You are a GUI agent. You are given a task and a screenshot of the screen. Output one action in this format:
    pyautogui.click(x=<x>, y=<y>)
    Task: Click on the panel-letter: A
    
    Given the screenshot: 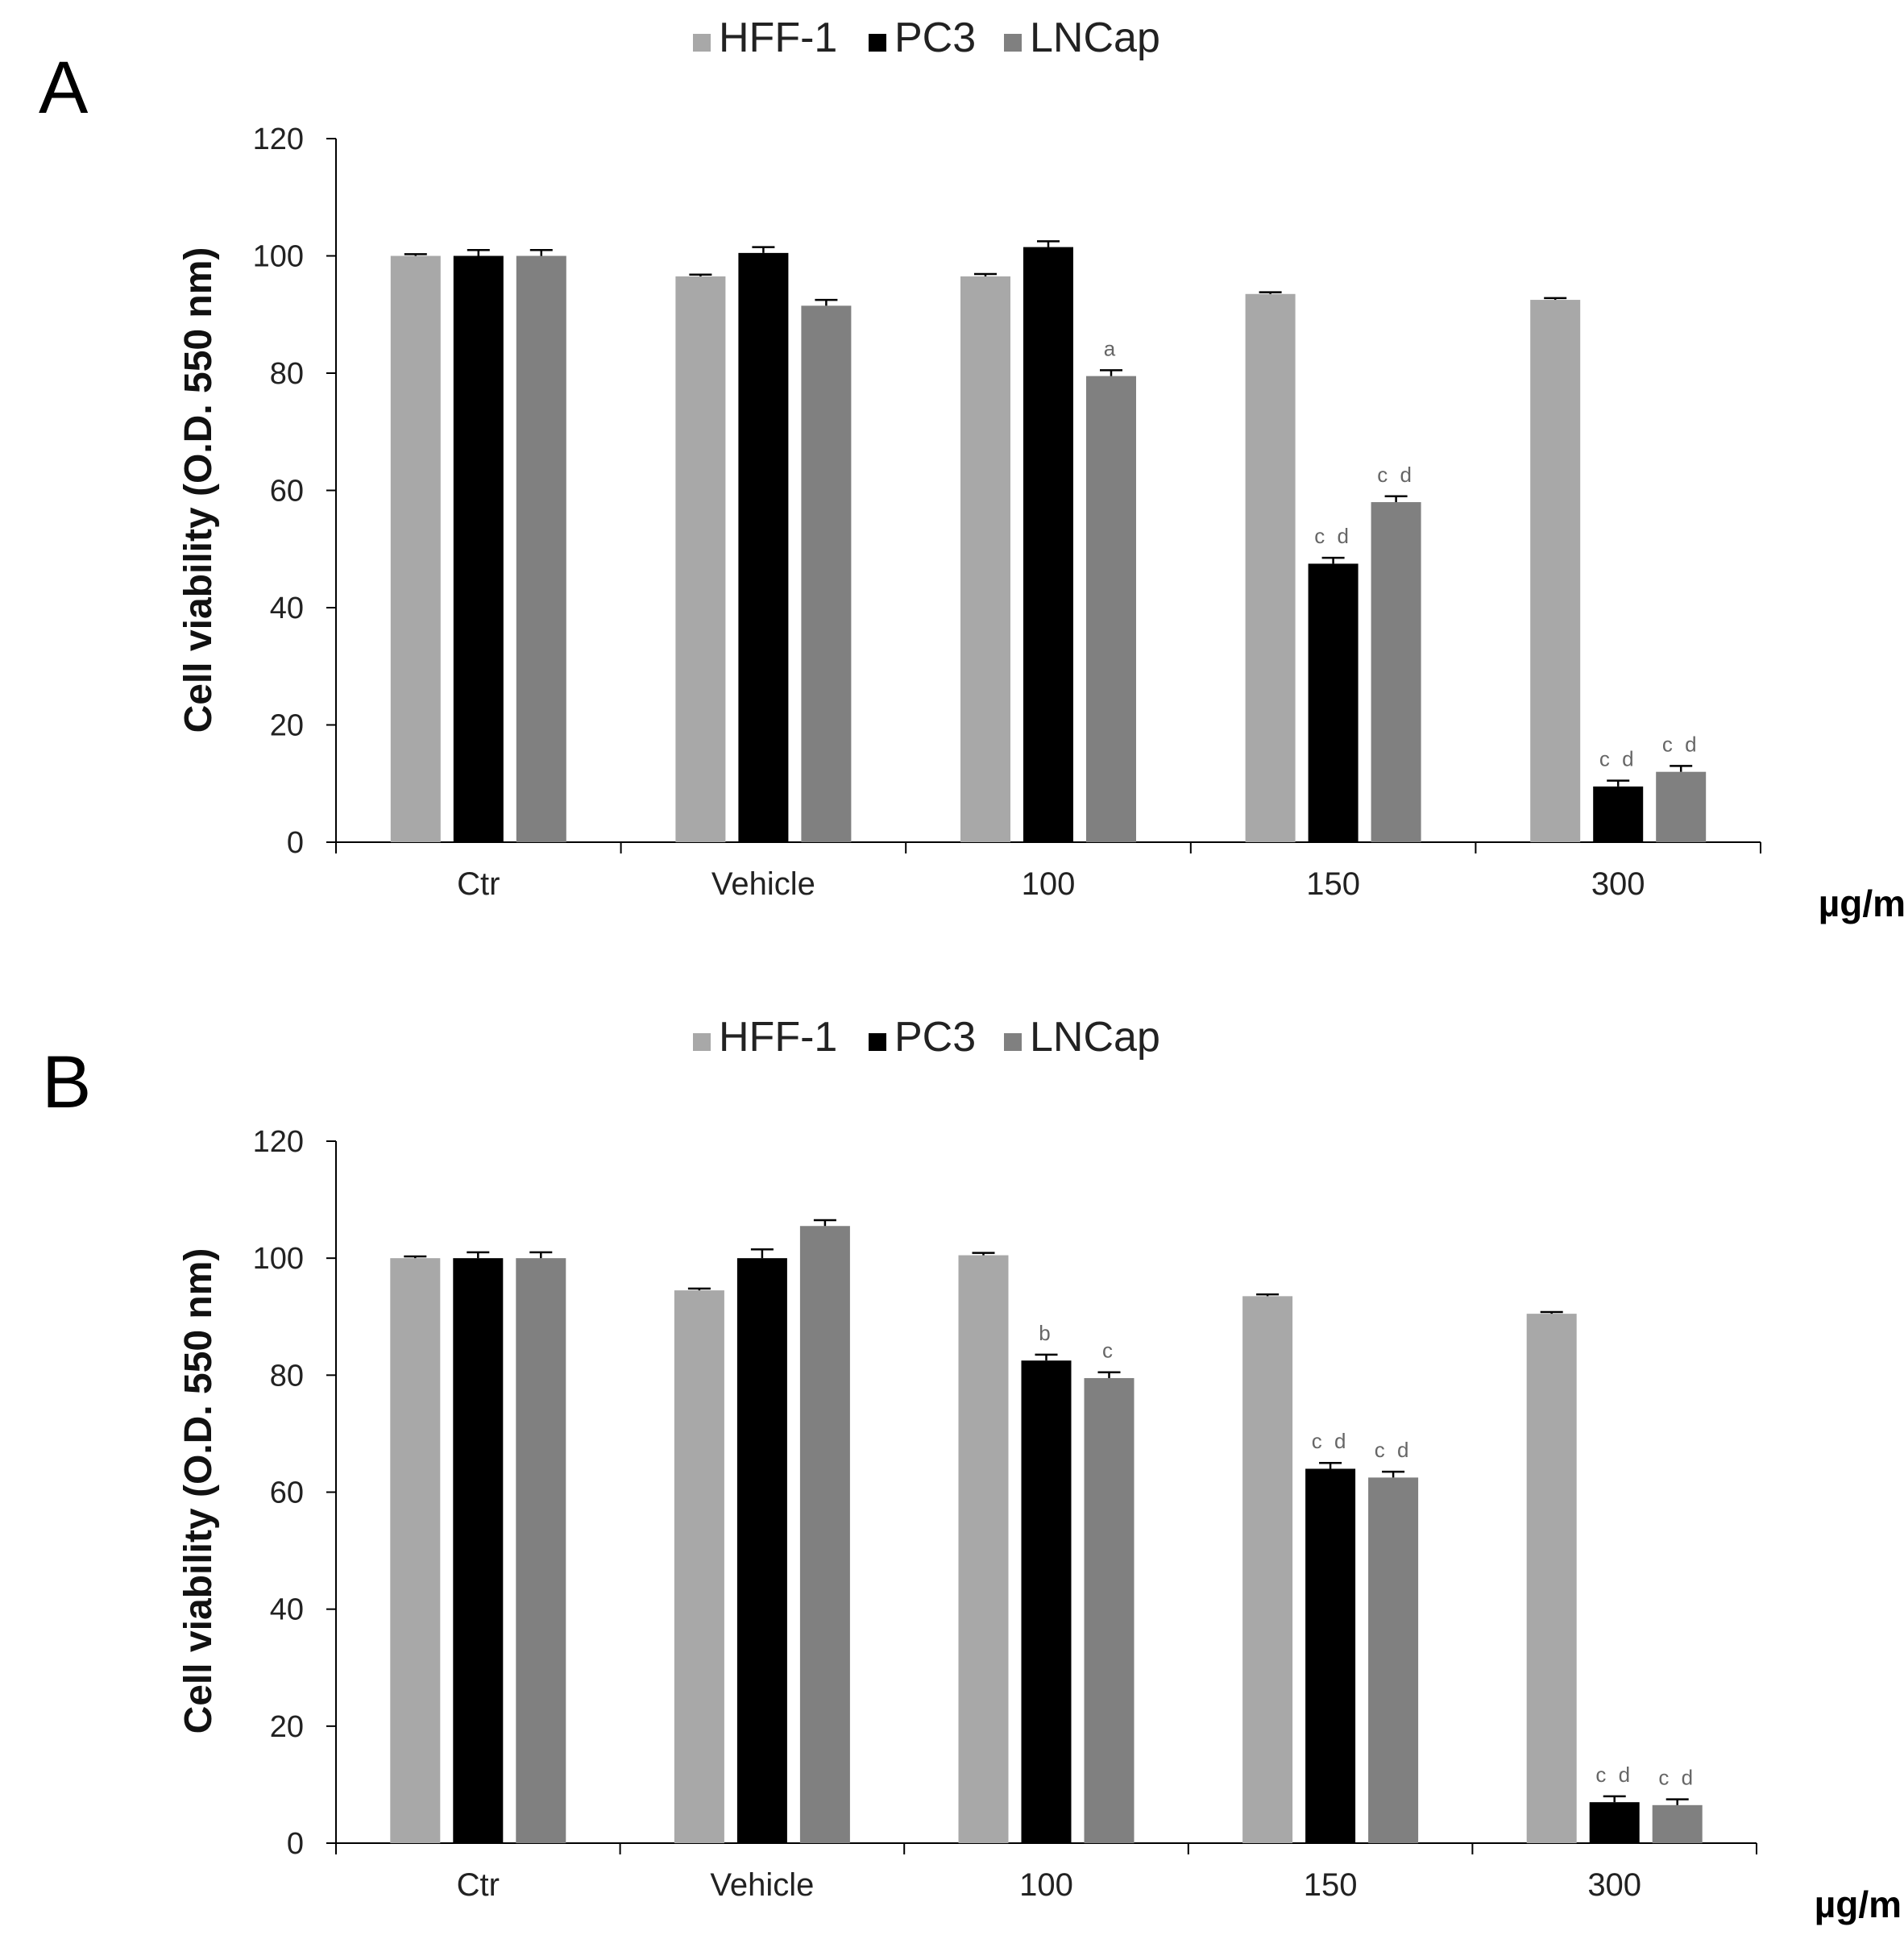 What is the action you would take?
    pyautogui.click(x=64, y=88)
    